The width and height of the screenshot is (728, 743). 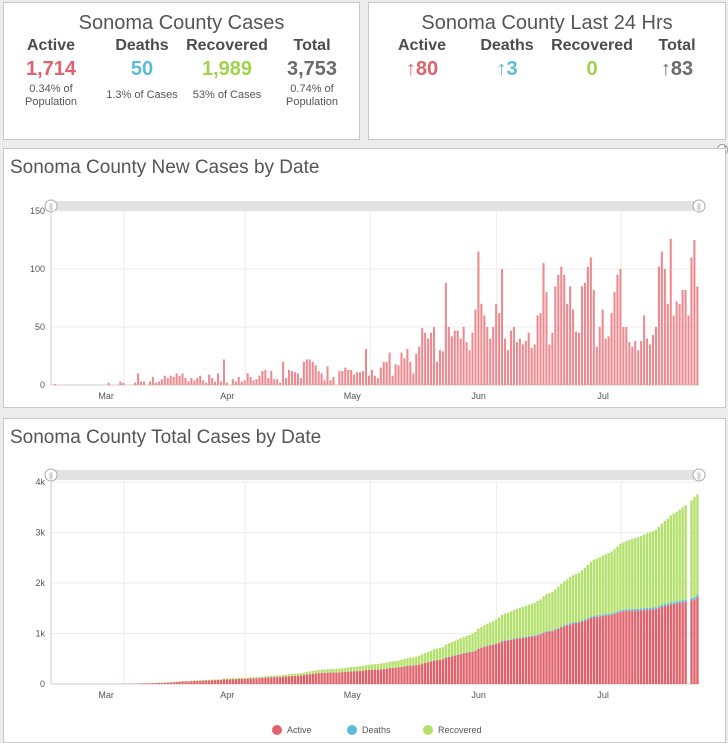 I want to click on last24-total: Total ↑83, so click(x=677, y=59).